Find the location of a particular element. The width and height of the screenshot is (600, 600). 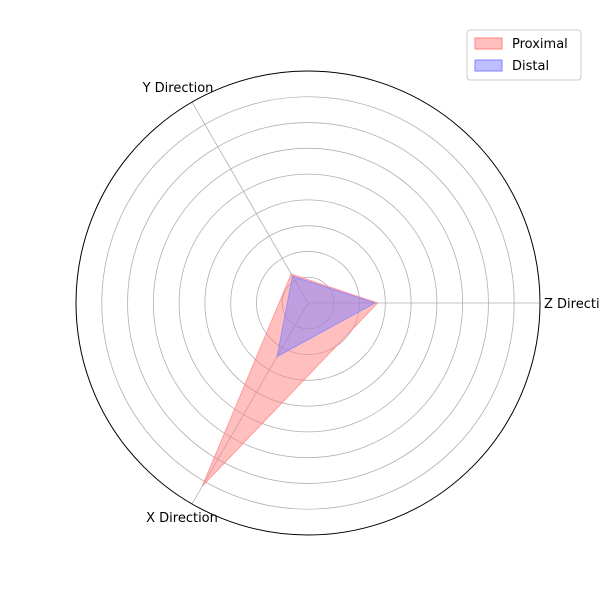

legend-label-distal: Distal is located at coordinates (530, 66).